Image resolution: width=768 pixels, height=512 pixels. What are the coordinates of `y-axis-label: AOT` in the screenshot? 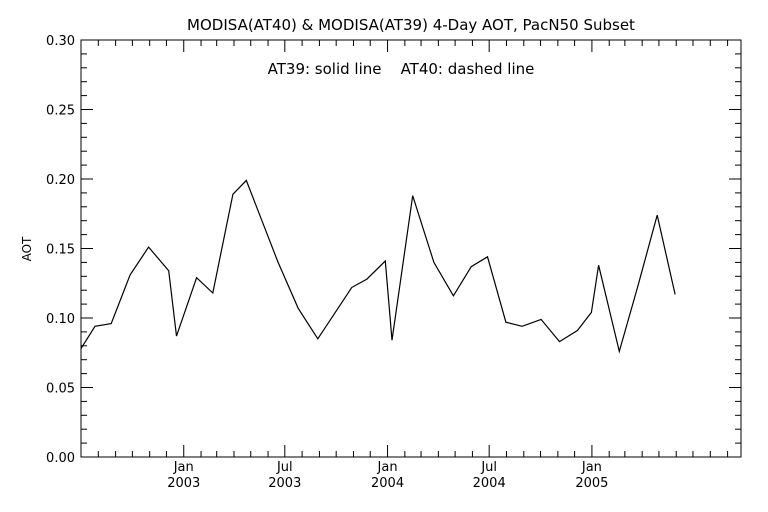 It's located at (27, 248).